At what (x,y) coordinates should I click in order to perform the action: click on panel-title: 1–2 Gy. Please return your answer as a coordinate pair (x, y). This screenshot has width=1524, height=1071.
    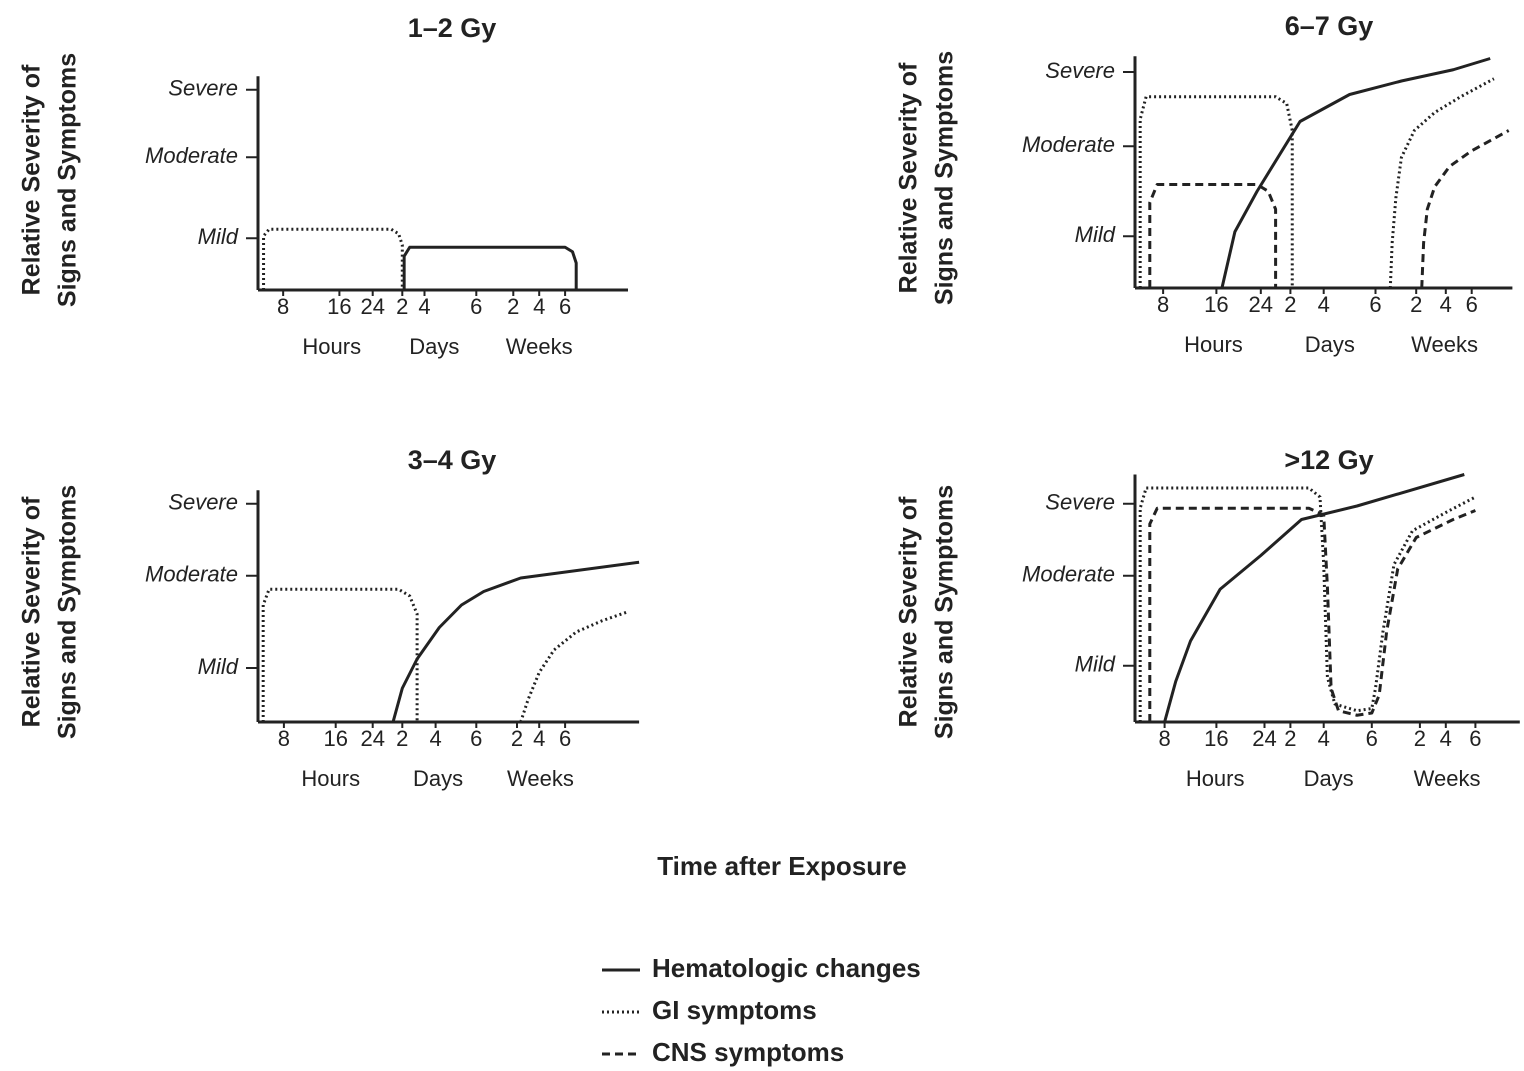
    Looking at the image, I should click on (452, 28).